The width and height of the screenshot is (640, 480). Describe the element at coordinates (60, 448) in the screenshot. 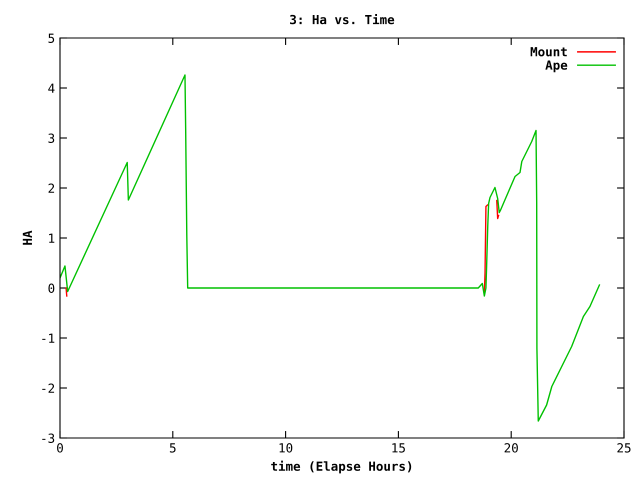

I see `x-tick-label: 0` at that location.